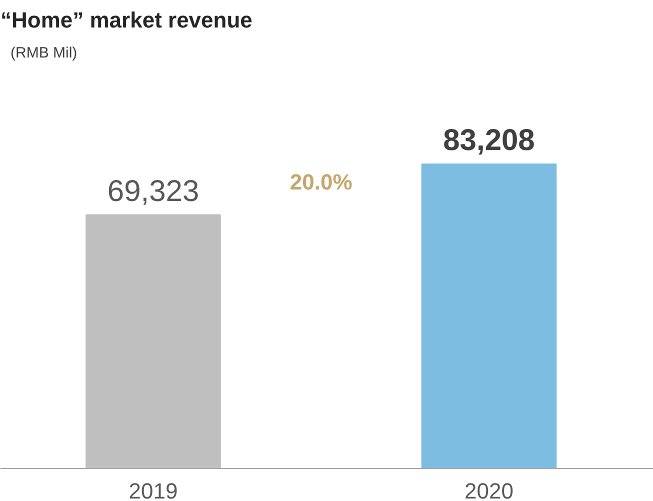 The width and height of the screenshot is (653, 501). What do you see at coordinates (44, 53) in the screenshot?
I see `chart-subtitle: (RMB Mil)` at bounding box center [44, 53].